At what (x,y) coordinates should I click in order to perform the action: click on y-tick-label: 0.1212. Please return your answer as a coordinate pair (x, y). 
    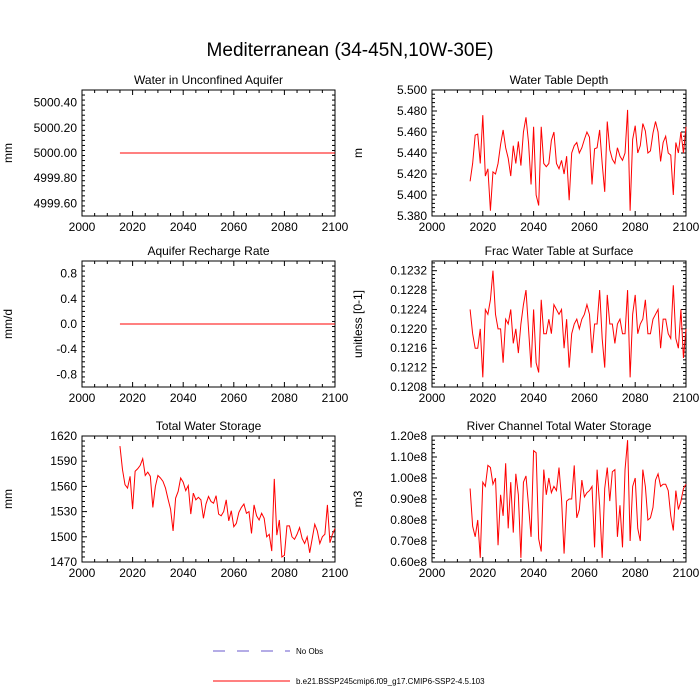
    Looking at the image, I should click on (408, 368).